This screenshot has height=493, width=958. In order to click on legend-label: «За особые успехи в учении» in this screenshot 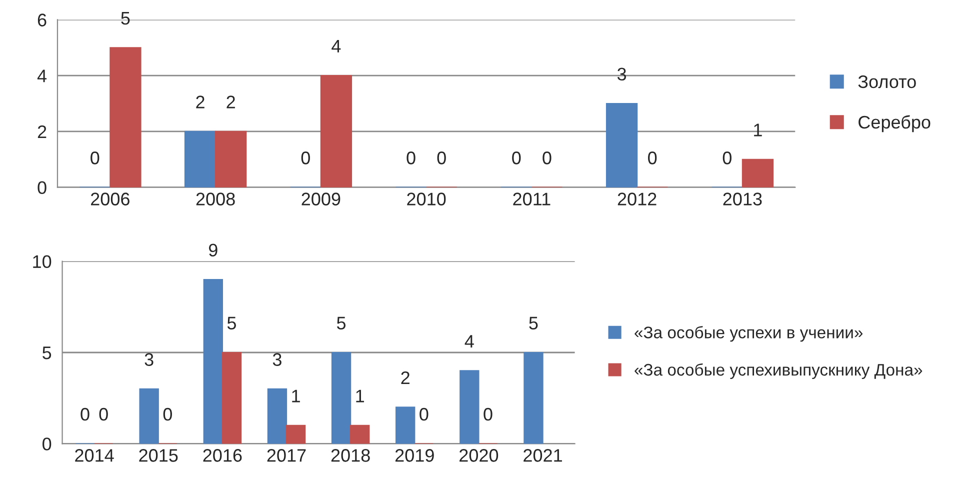, I will do `click(748, 334)`.